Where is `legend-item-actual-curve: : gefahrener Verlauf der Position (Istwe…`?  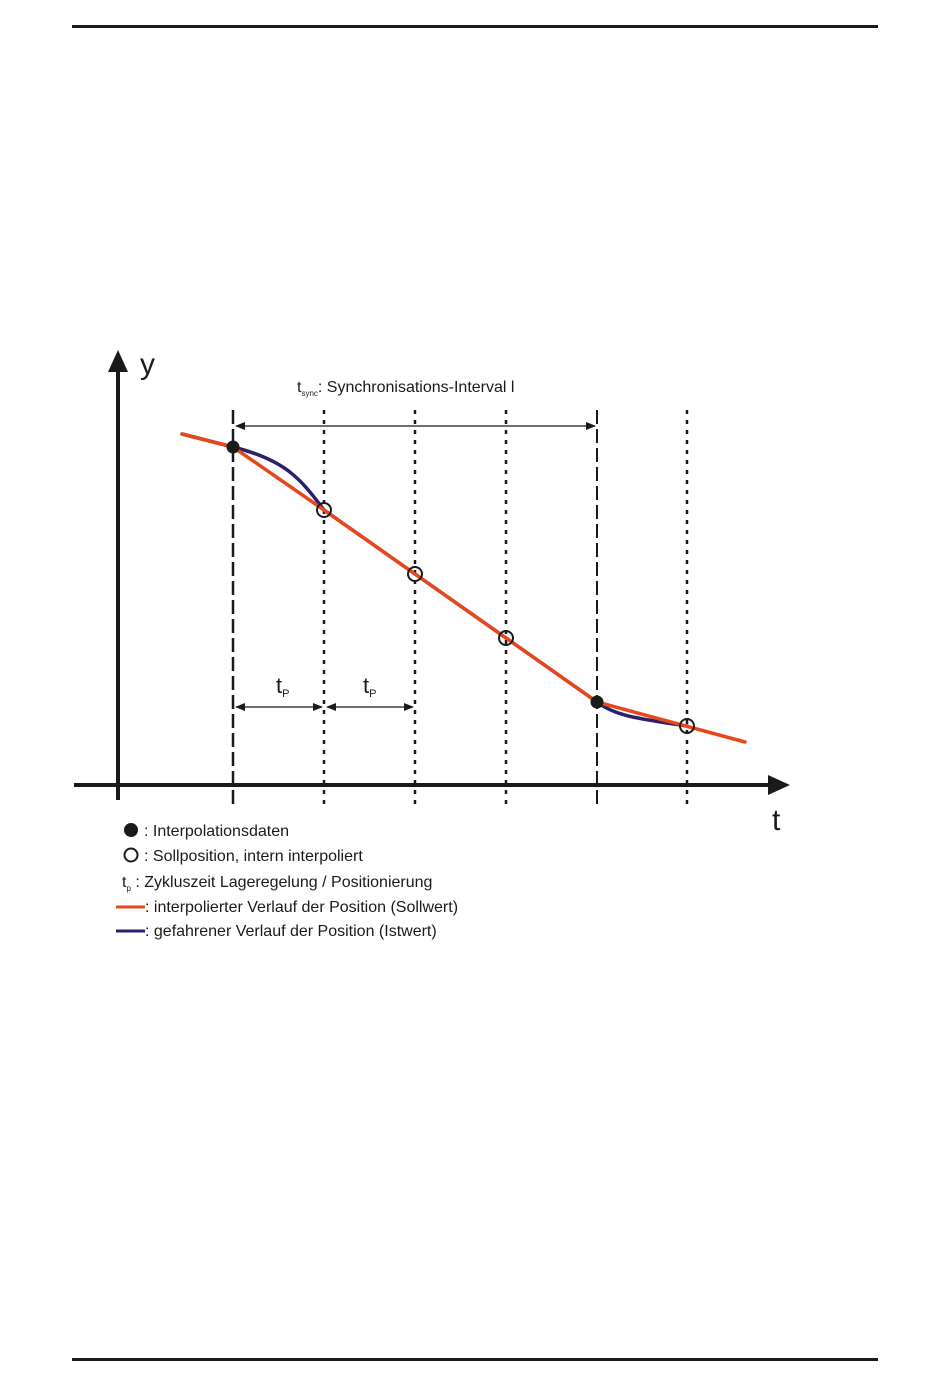 legend-item-actual-curve: : gefahrener Verlauf der Position (Istwe… is located at coordinates (291, 931).